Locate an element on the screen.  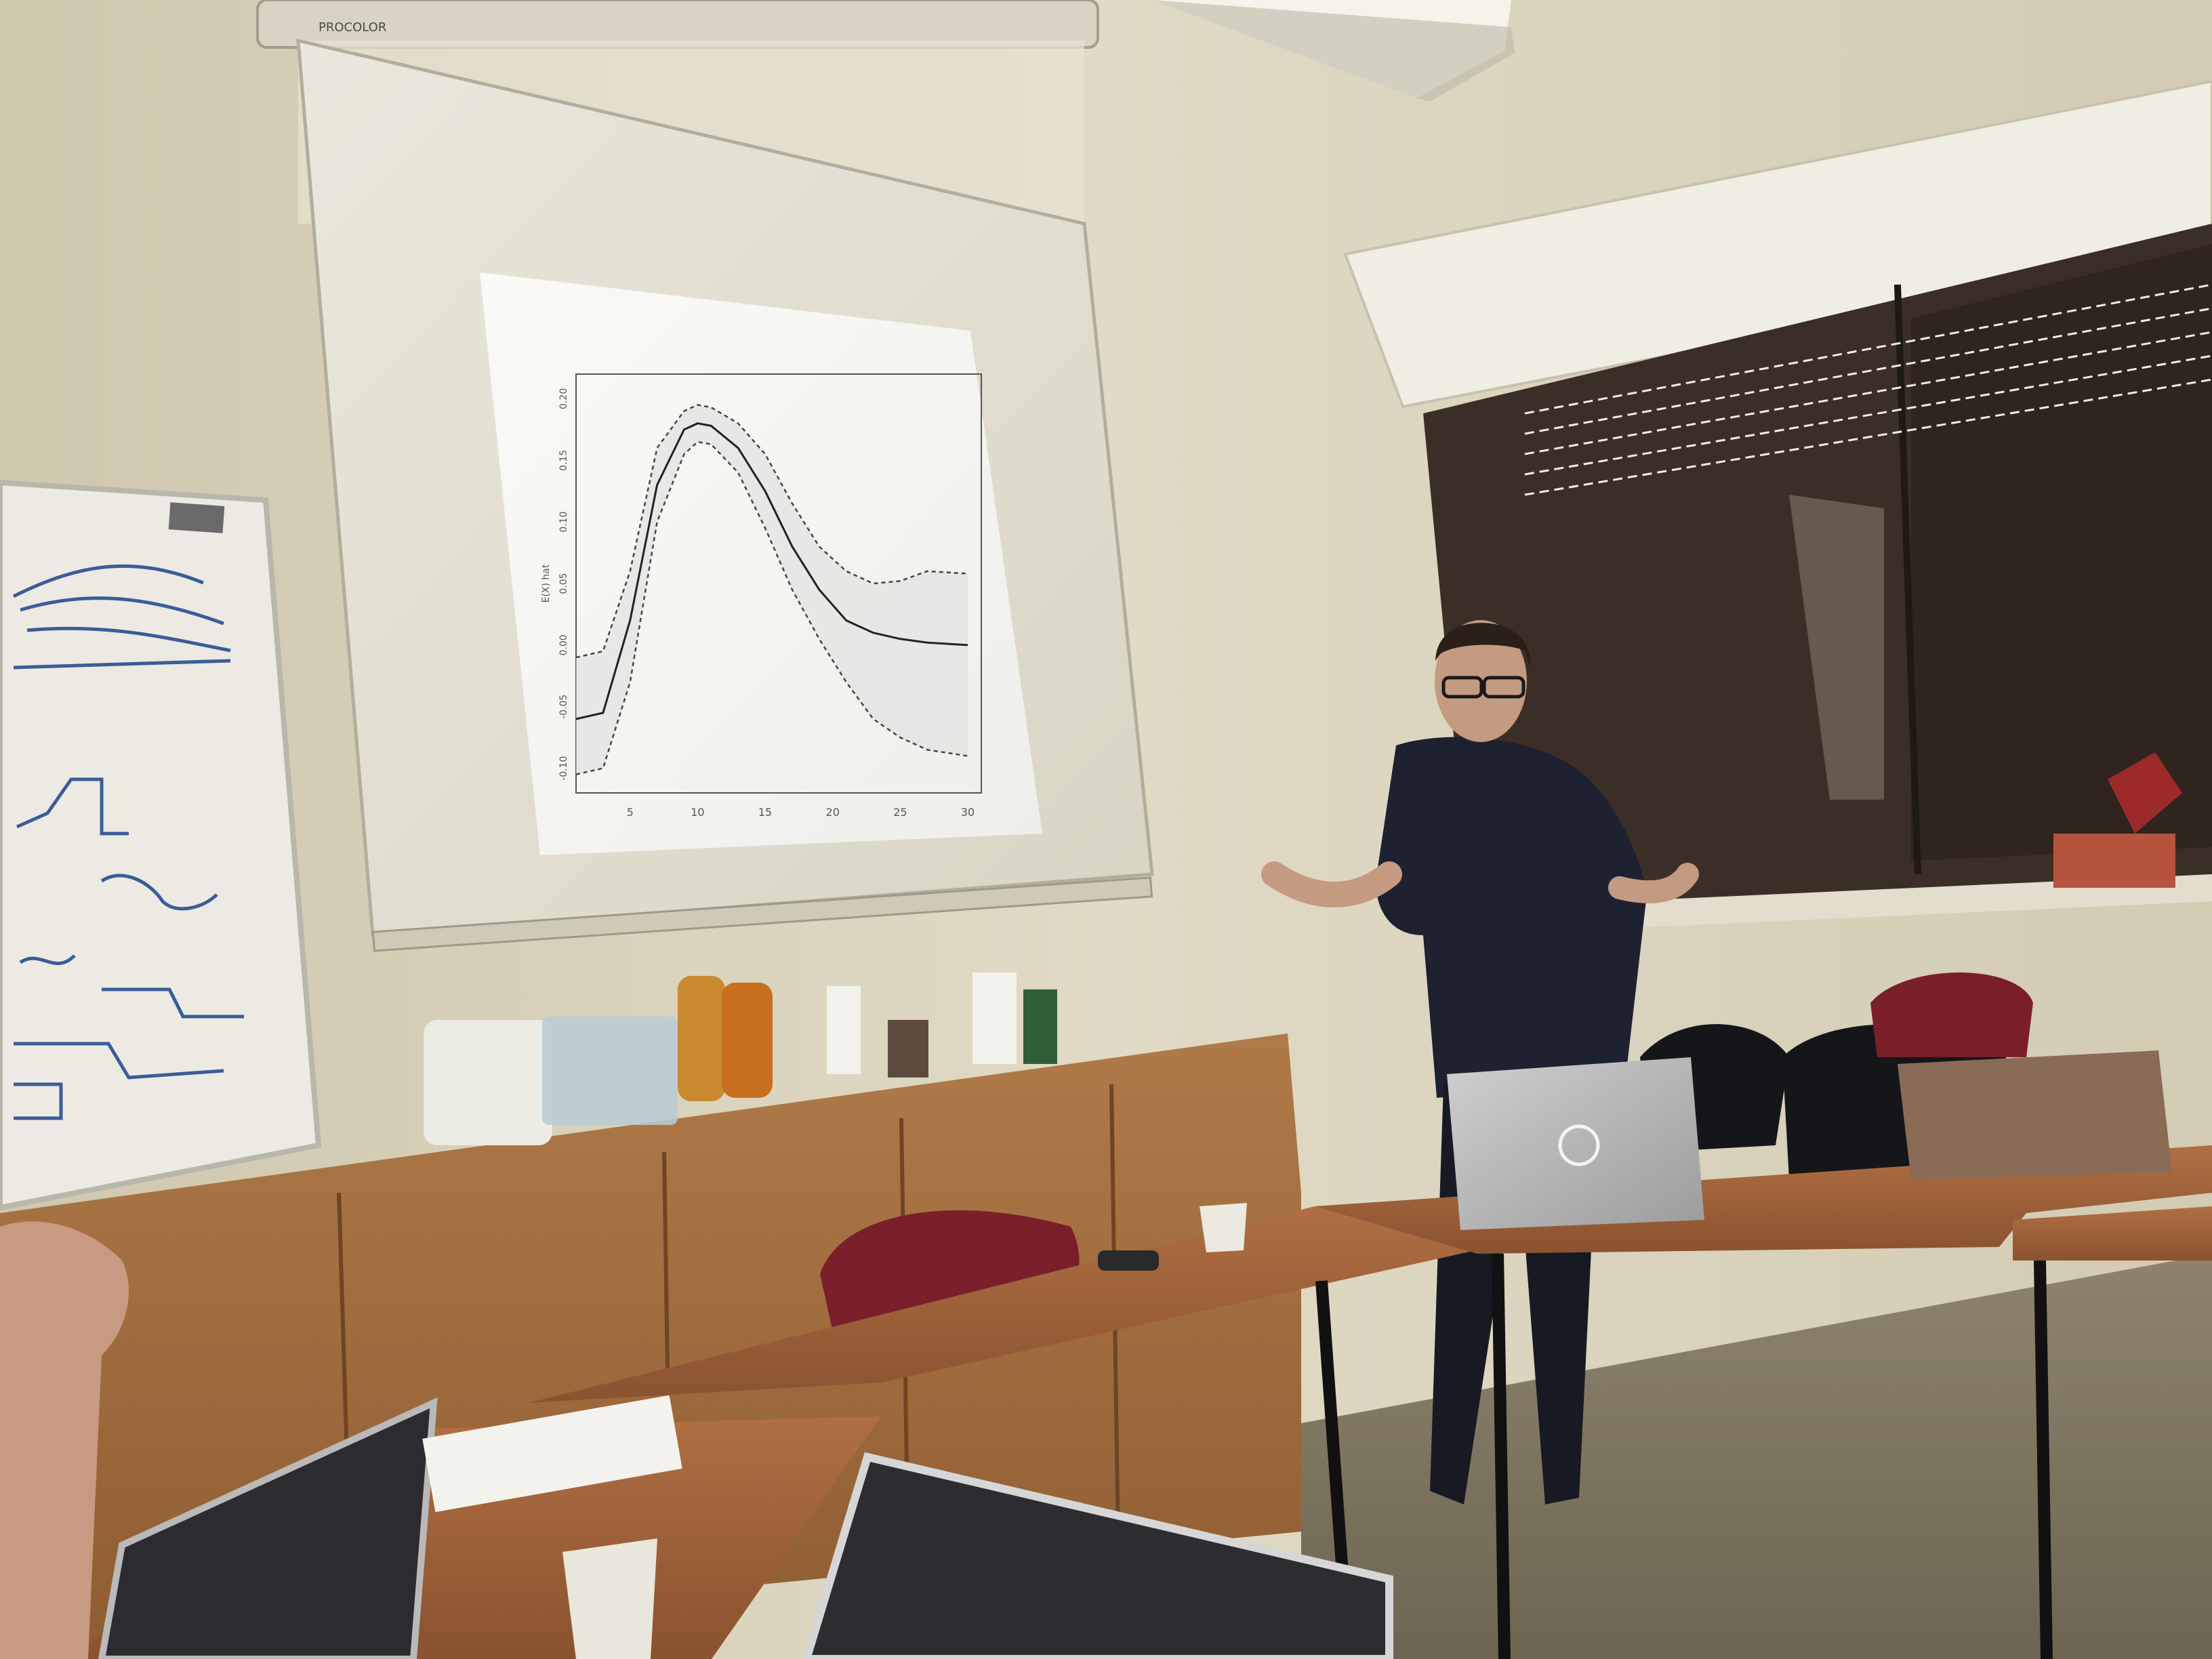
confidence-band is located at coordinates (772, 590).